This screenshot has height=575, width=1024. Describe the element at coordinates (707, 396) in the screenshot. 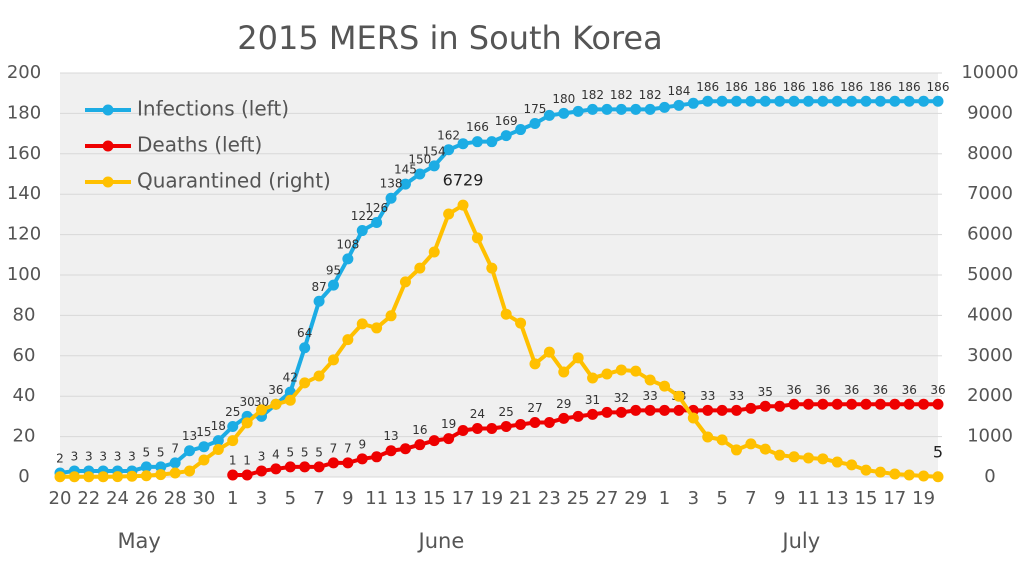

I see `value-label: 33` at that location.